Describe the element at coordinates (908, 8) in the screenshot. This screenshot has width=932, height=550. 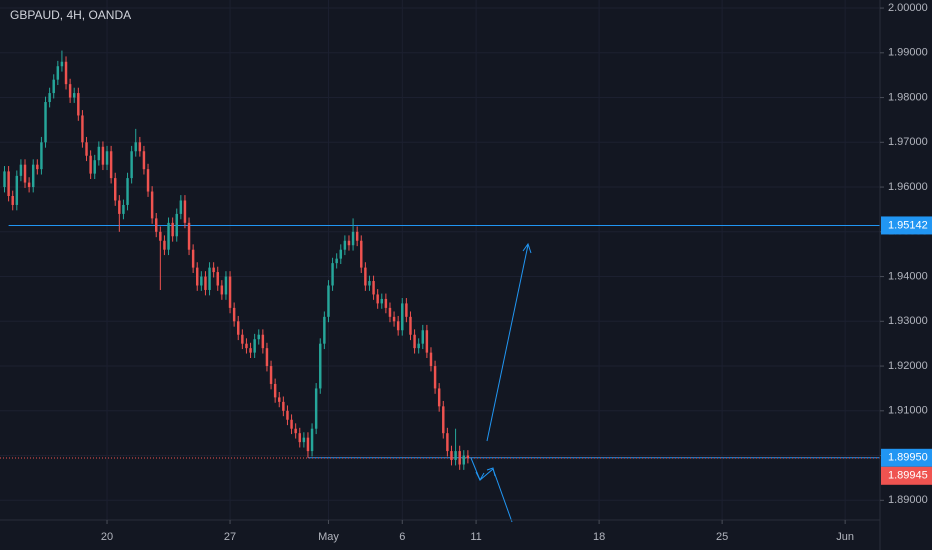
I see `y-tick-label: 2.00000` at that location.